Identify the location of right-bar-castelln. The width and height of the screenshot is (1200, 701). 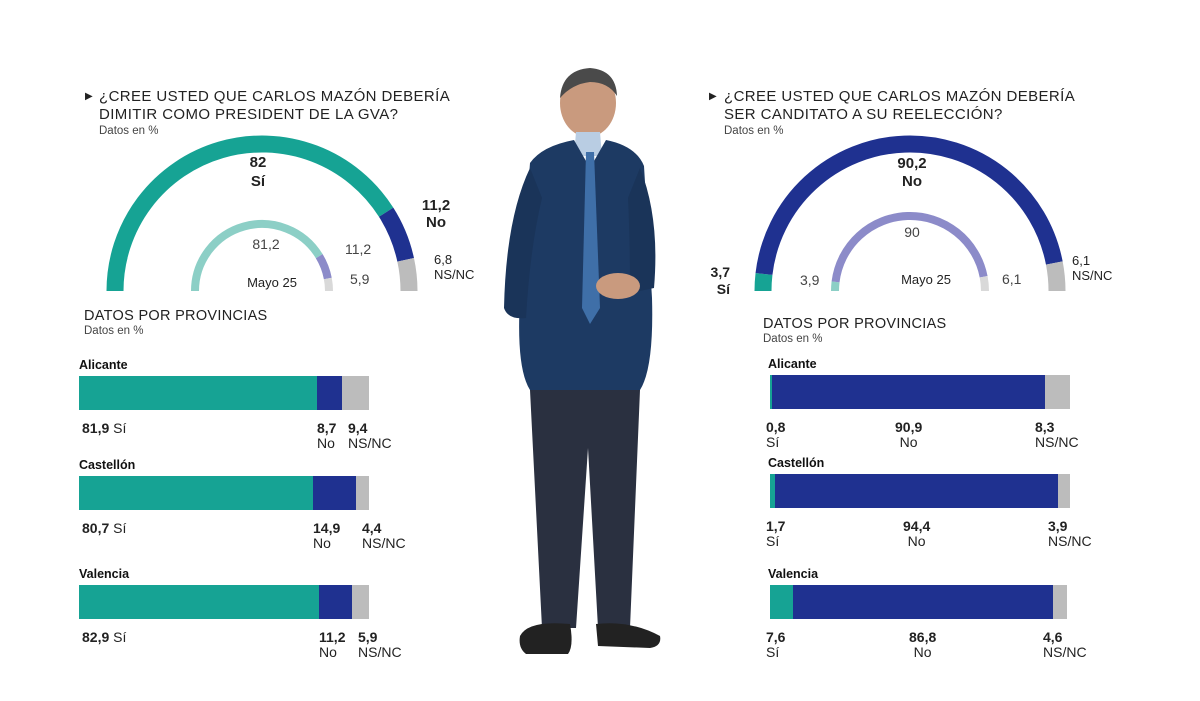
(920, 491).